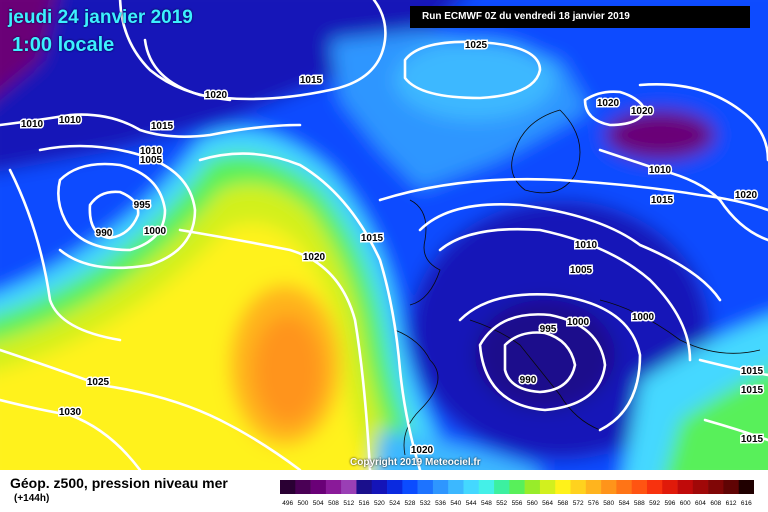  I want to click on isobar-1020-ridge, so click(275, 349).